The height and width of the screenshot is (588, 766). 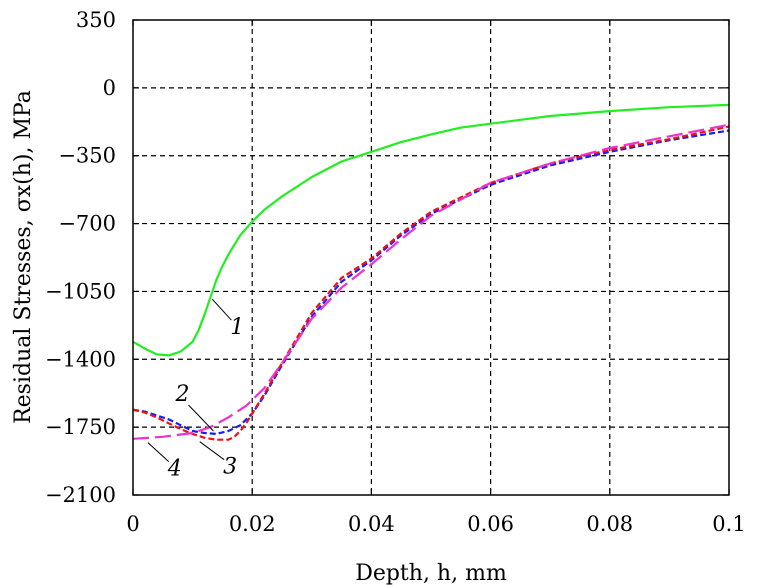 I want to click on curve-label-4: 4, so click(x=174, y=469).